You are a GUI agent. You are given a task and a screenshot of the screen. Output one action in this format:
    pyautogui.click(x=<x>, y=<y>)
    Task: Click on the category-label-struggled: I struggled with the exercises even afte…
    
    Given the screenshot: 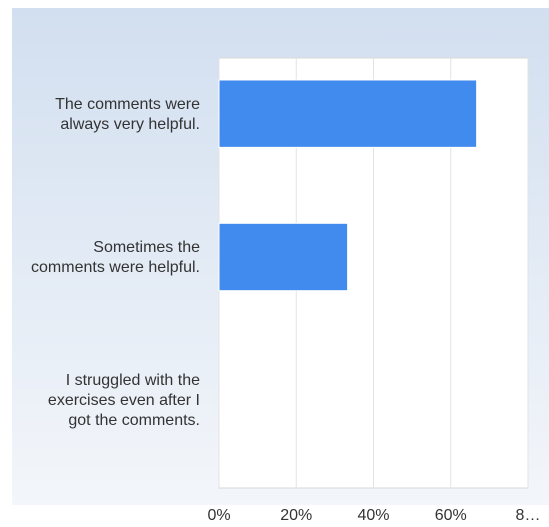 What is the action you would take?
    pyautogui.click(x=123, y=400)
    